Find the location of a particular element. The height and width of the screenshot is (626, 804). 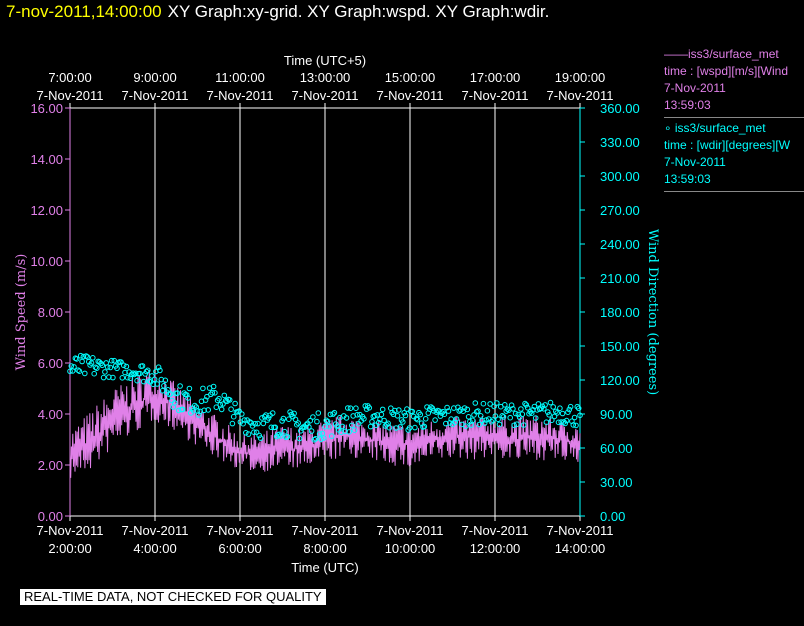

y-left-tick-label: 0.00 is located at coordinates (50, 516).